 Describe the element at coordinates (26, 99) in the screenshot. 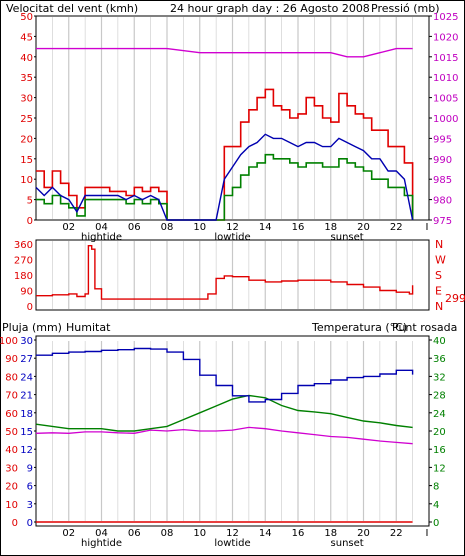

I see `left-tick-label: 30` at that location.